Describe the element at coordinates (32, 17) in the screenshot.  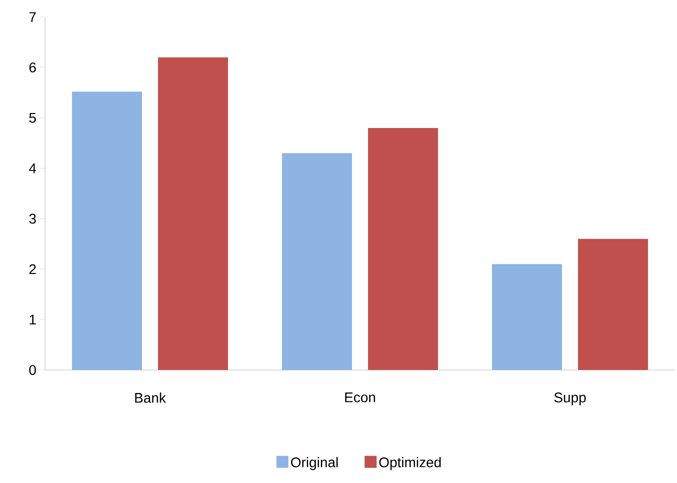
I see `y-tick-label: 7` at that location.